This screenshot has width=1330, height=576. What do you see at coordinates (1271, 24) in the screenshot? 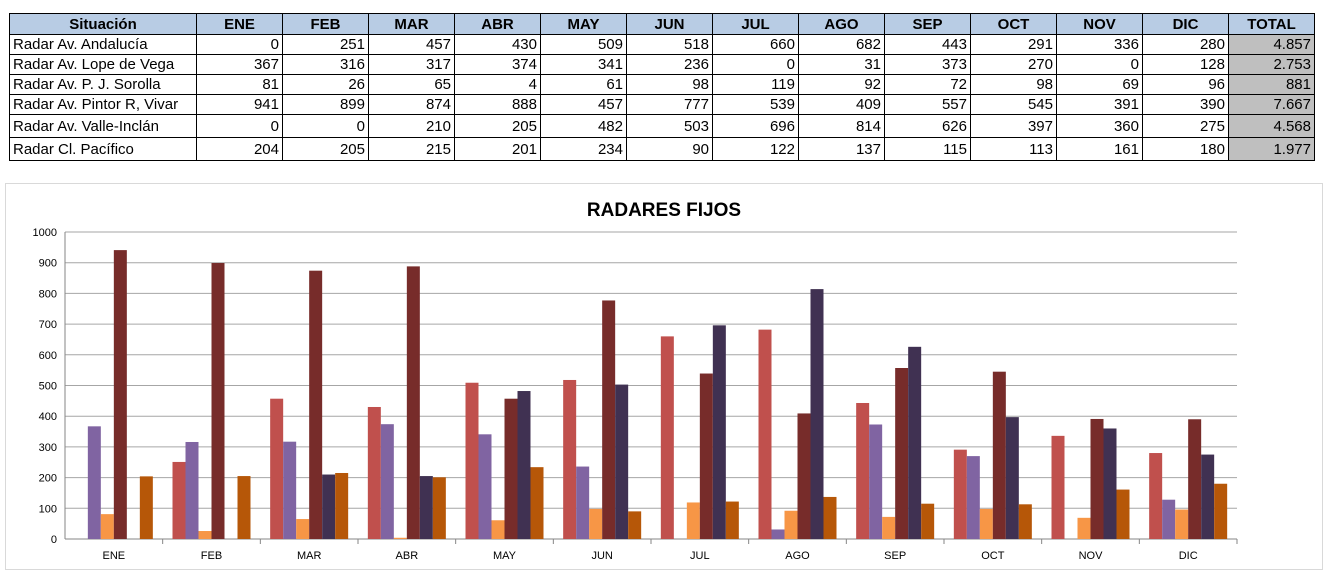
I see `header-total: TOTAL` at bounding box center [1271, 24].